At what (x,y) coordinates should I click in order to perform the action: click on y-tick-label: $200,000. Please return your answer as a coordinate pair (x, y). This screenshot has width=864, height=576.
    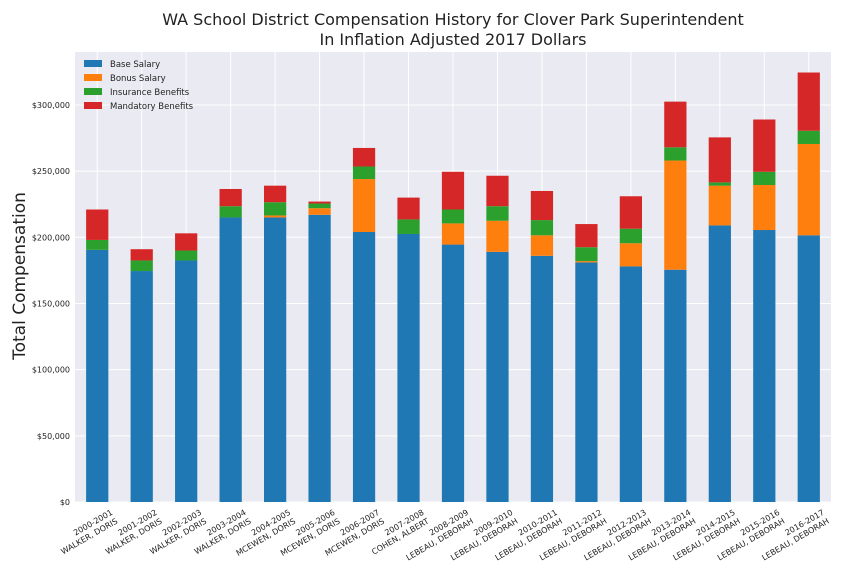
    Looking at the image, I should click on (51, 237).